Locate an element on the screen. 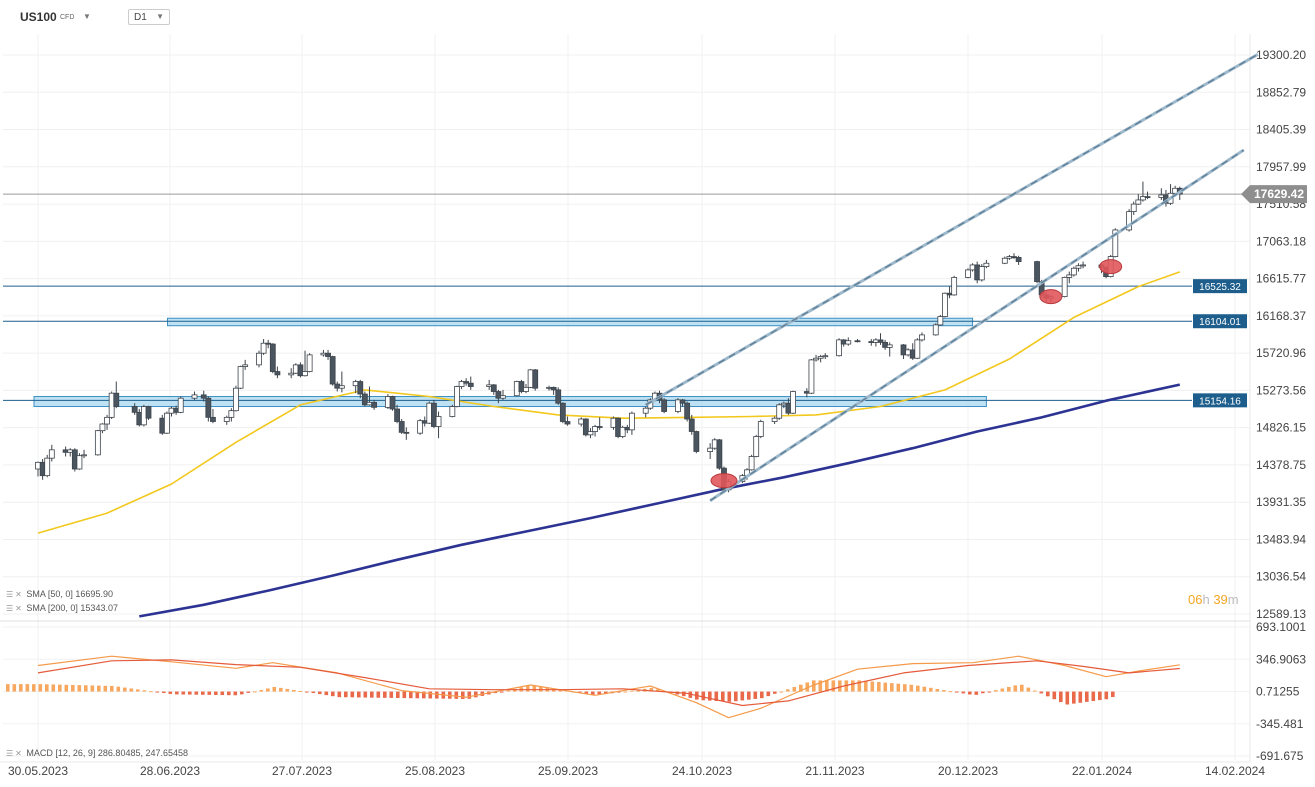 The width and height of the screenshot is (1315, 787). y-tick-label: 16615.77 is located at coordinates (1281, 279).